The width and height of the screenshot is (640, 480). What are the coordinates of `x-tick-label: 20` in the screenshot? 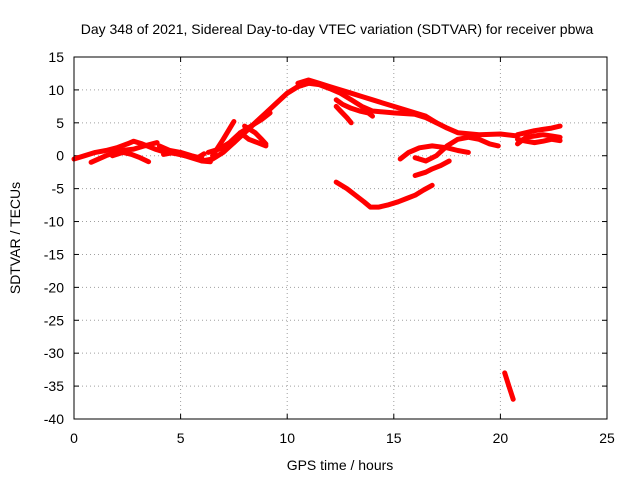 It's located at (501, 438).